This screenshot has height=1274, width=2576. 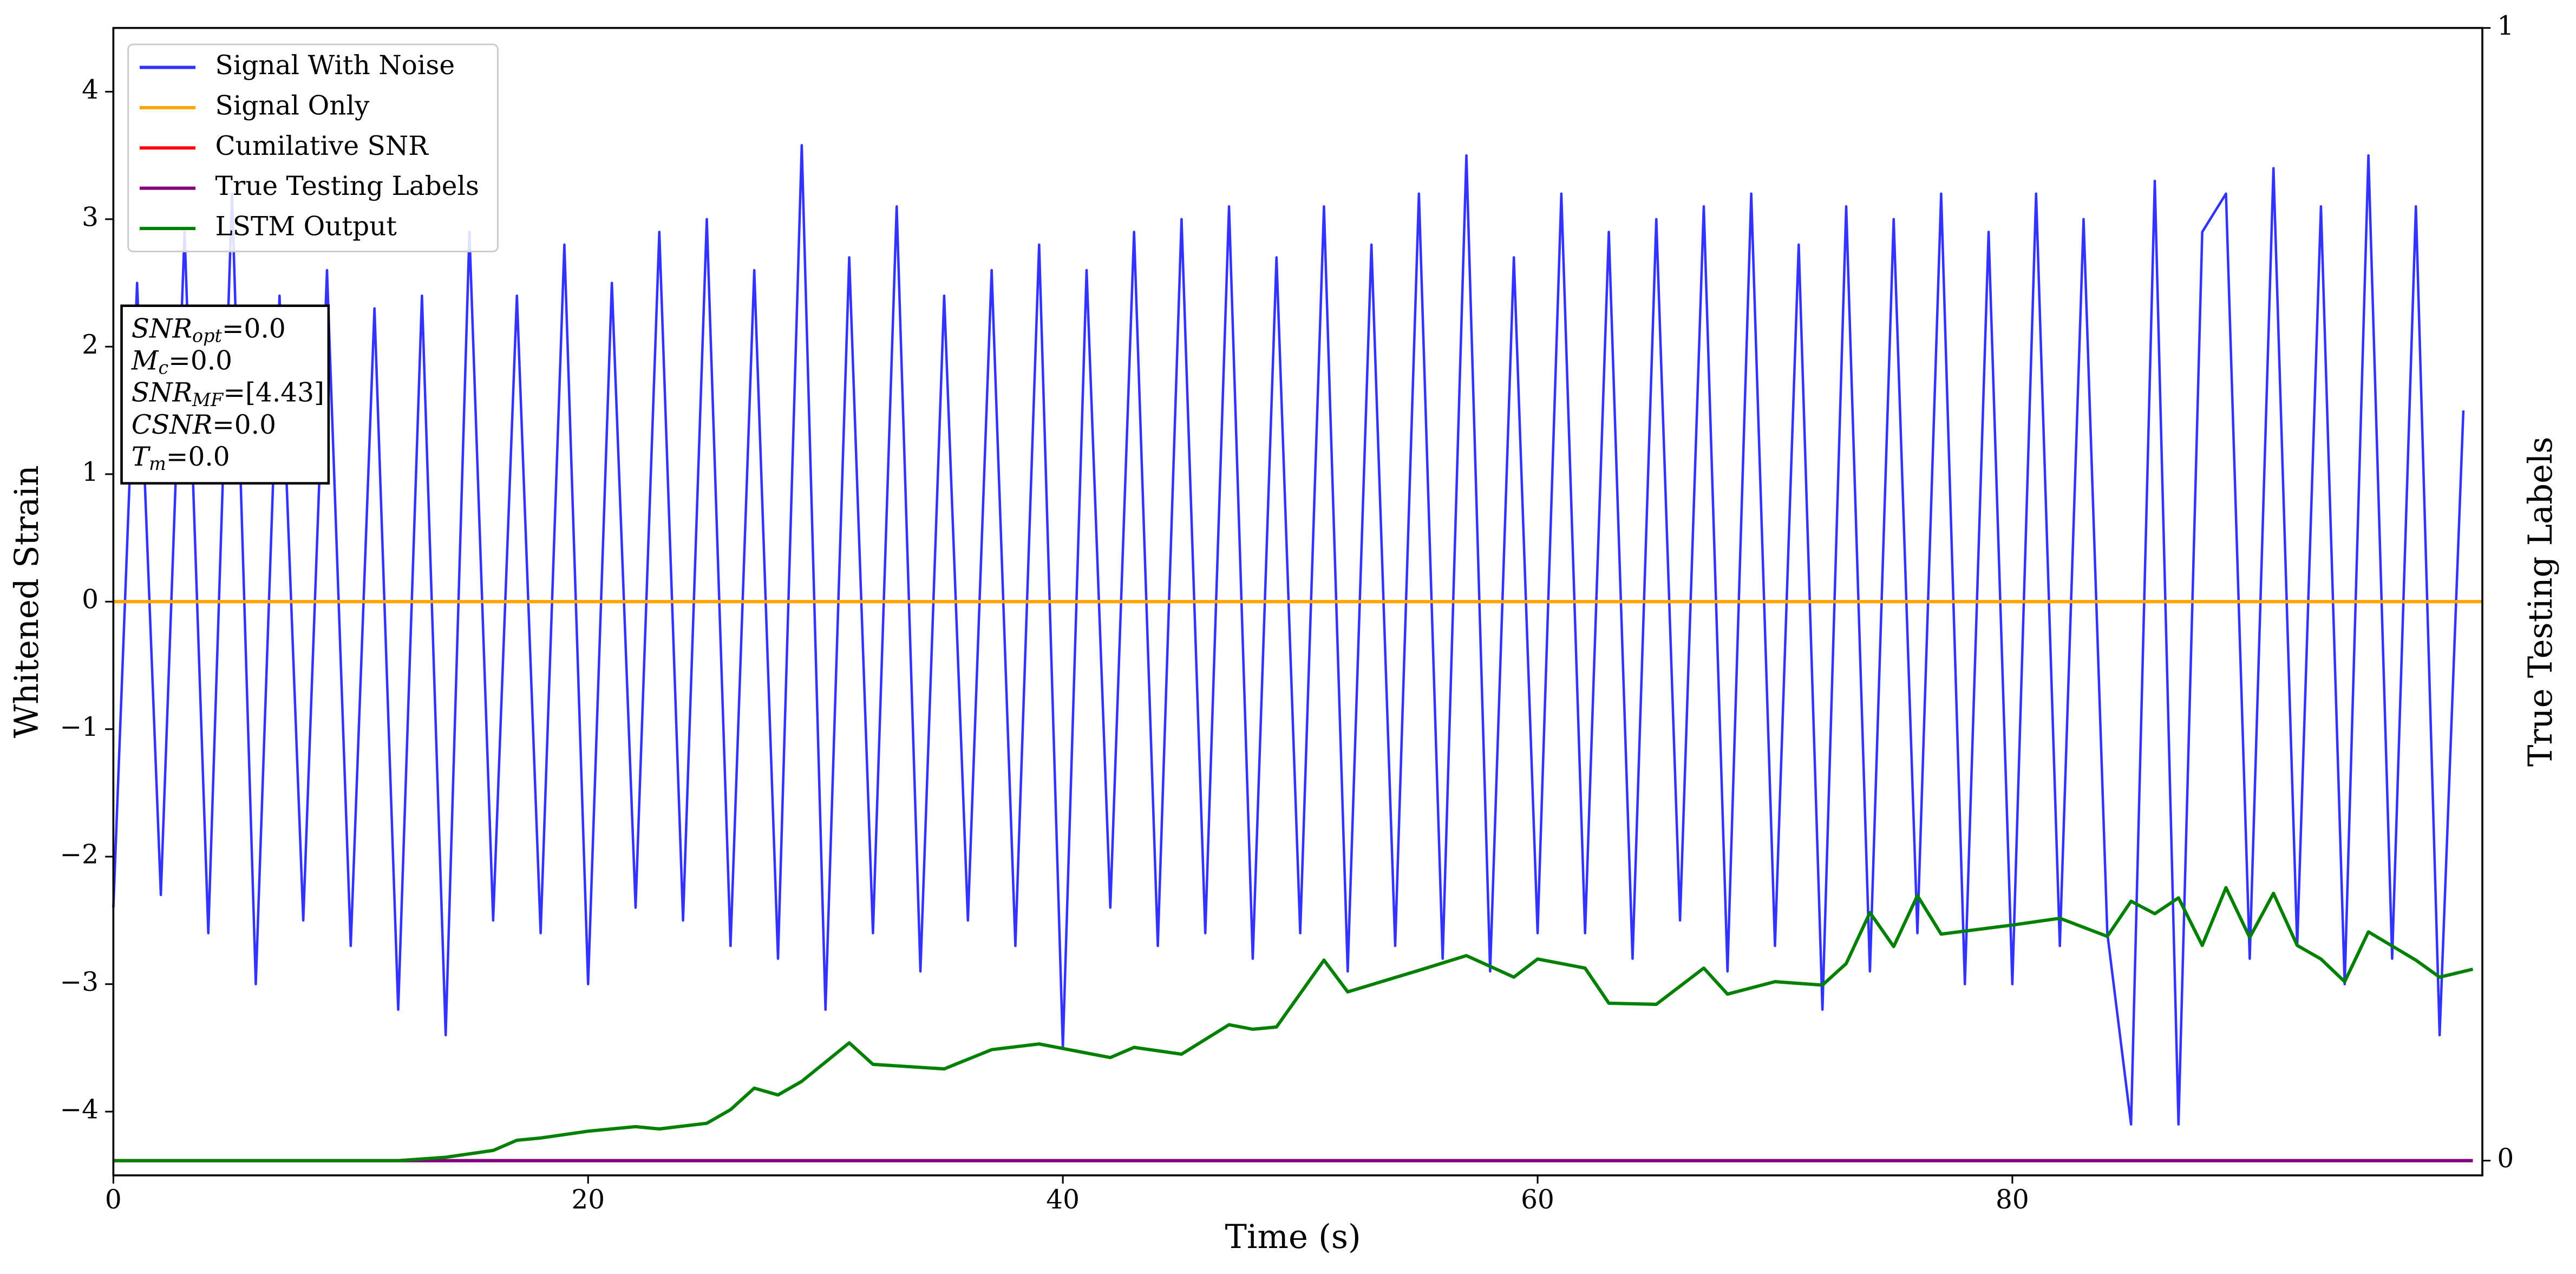 What do you see at coordinates (2505, 1159) in the screenshot?
I see `y2-tick-label: 0` at bounding box center [2505, 1159].